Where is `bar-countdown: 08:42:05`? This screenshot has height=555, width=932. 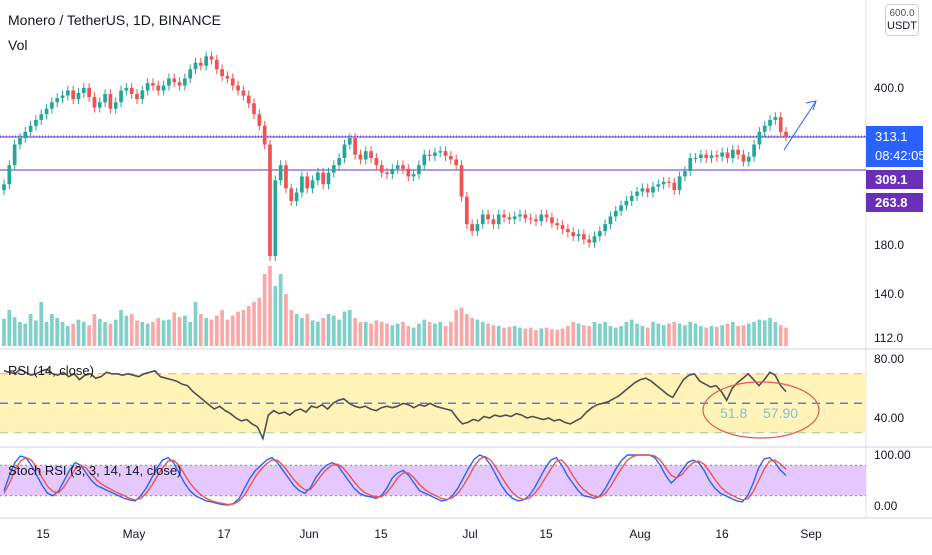 bar-countdown: 08:42:05 is located at coordinates (900, 155).